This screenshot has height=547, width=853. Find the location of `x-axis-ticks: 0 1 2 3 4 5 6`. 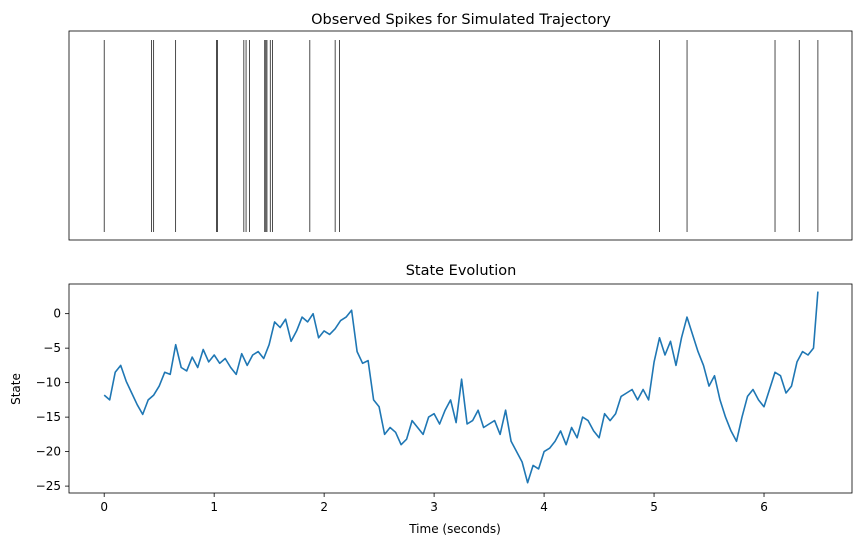

x-axis-ticks: 0 1 2 3 4 5 6 is located at coordinates (434, 503).